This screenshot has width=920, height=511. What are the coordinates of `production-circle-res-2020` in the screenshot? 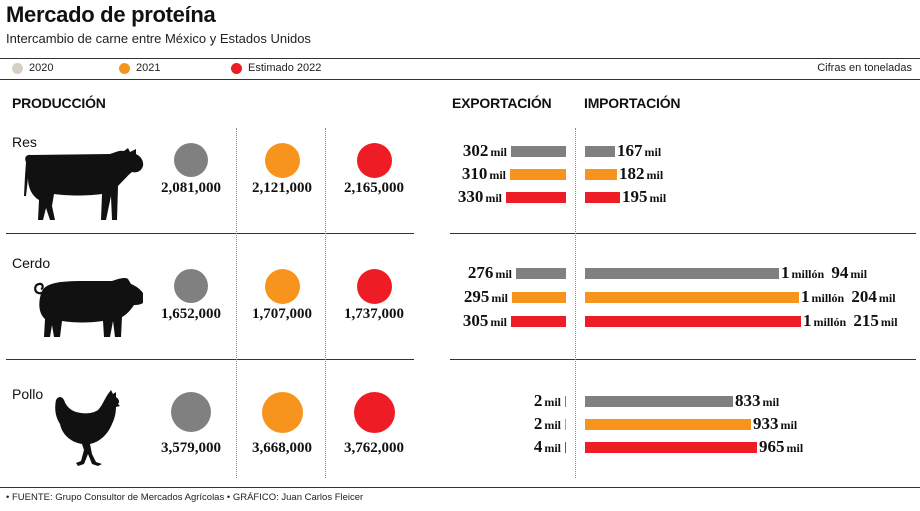 It's located at (191, 160).